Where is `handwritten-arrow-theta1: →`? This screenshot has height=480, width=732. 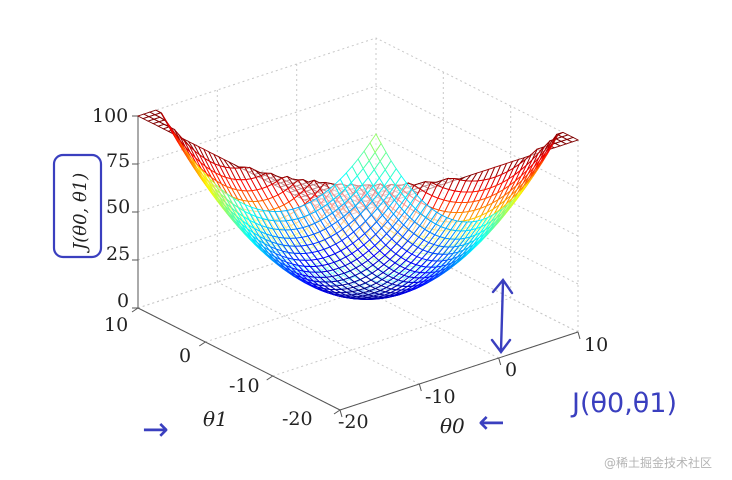
handwritten-arrow-theta1: → is located at coordinates (155, 429).